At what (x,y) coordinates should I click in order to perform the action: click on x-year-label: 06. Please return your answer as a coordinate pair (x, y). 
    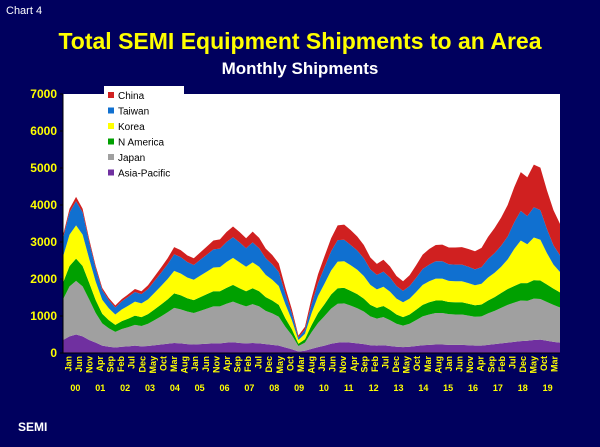
    Looking at the image, I should click on (225, 388).